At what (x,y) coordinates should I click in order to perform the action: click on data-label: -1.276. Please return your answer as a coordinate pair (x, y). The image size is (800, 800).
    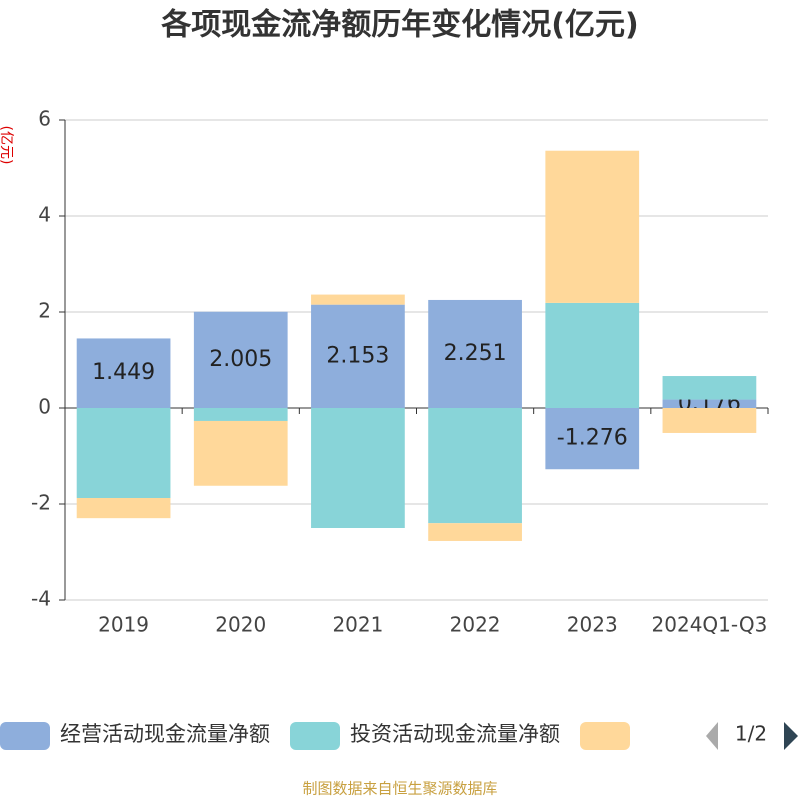
    Looking at the image, I should click on (592, 438).